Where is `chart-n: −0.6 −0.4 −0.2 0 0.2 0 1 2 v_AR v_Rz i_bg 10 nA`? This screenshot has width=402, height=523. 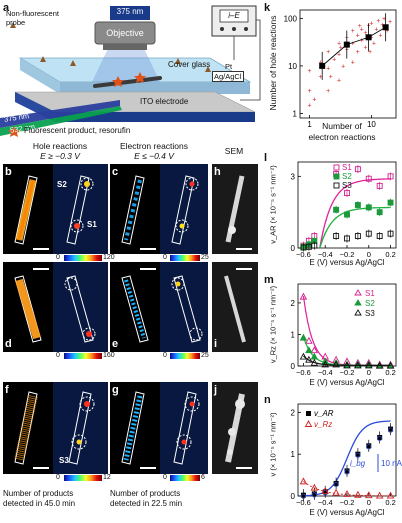
chart-n: −0.6 −0.4 −0.2 0 0.2 0 1 2 v_AR v_Rz i_bg 10 nA is located at coordinates (346, 455).